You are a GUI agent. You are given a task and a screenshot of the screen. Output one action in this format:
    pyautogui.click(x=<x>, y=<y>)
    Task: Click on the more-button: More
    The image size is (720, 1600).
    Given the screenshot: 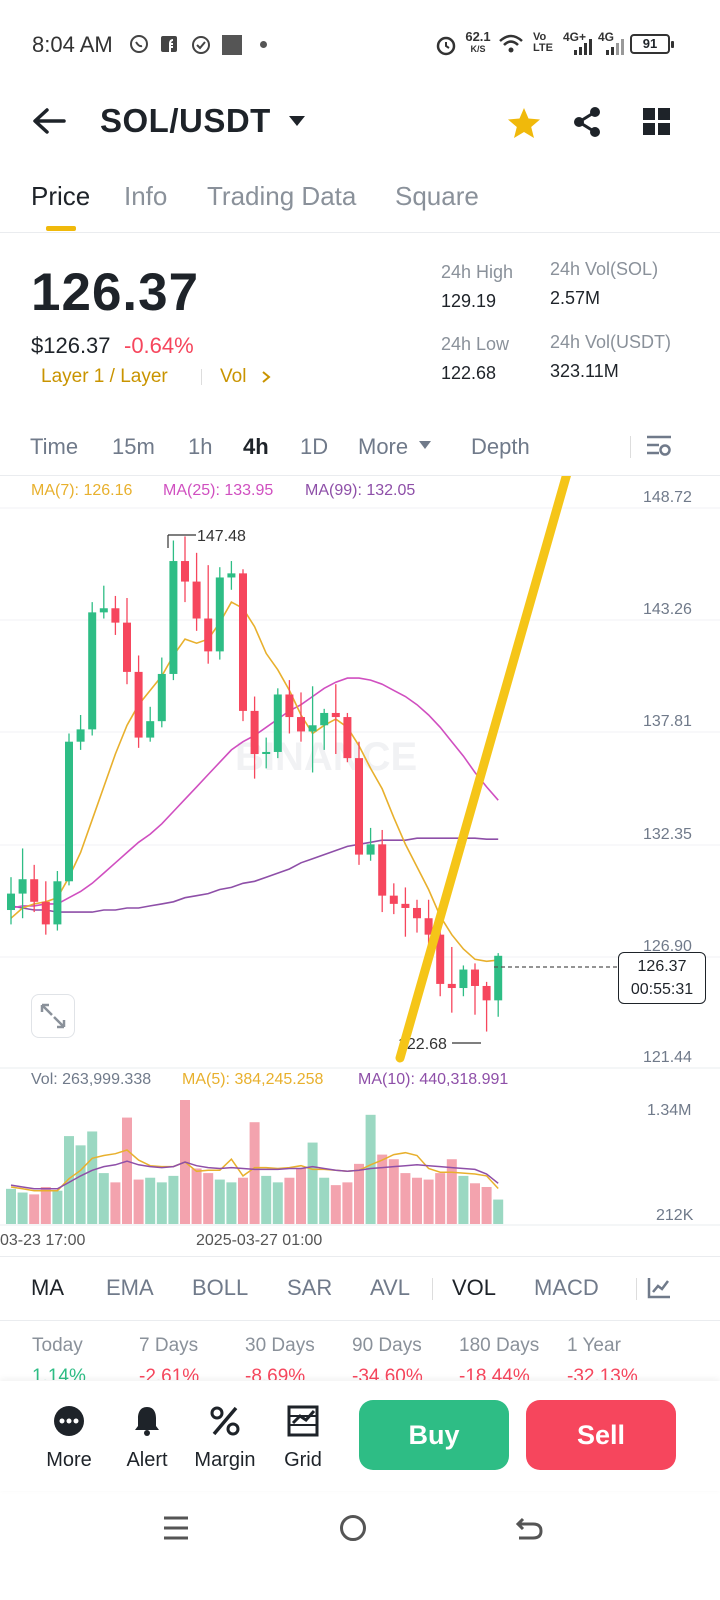 What is the action you would take?
    pyautogui.click(x=69, y=1438)
    